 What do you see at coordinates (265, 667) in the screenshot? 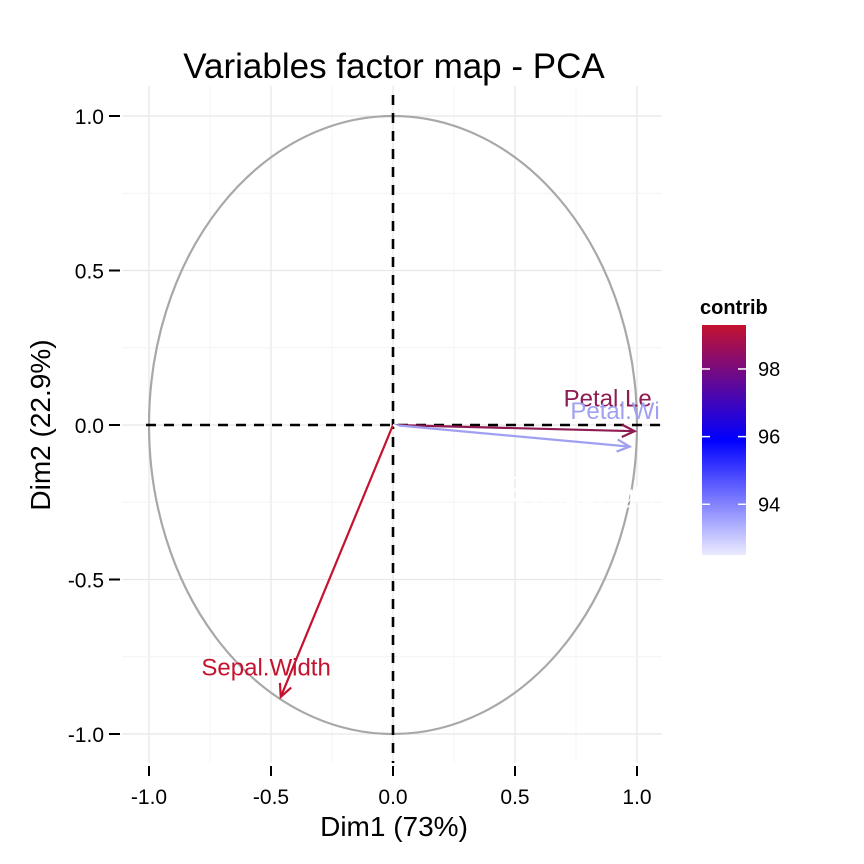
I see `variable-label: Sepal.Width` at bounding box center [265, 667].